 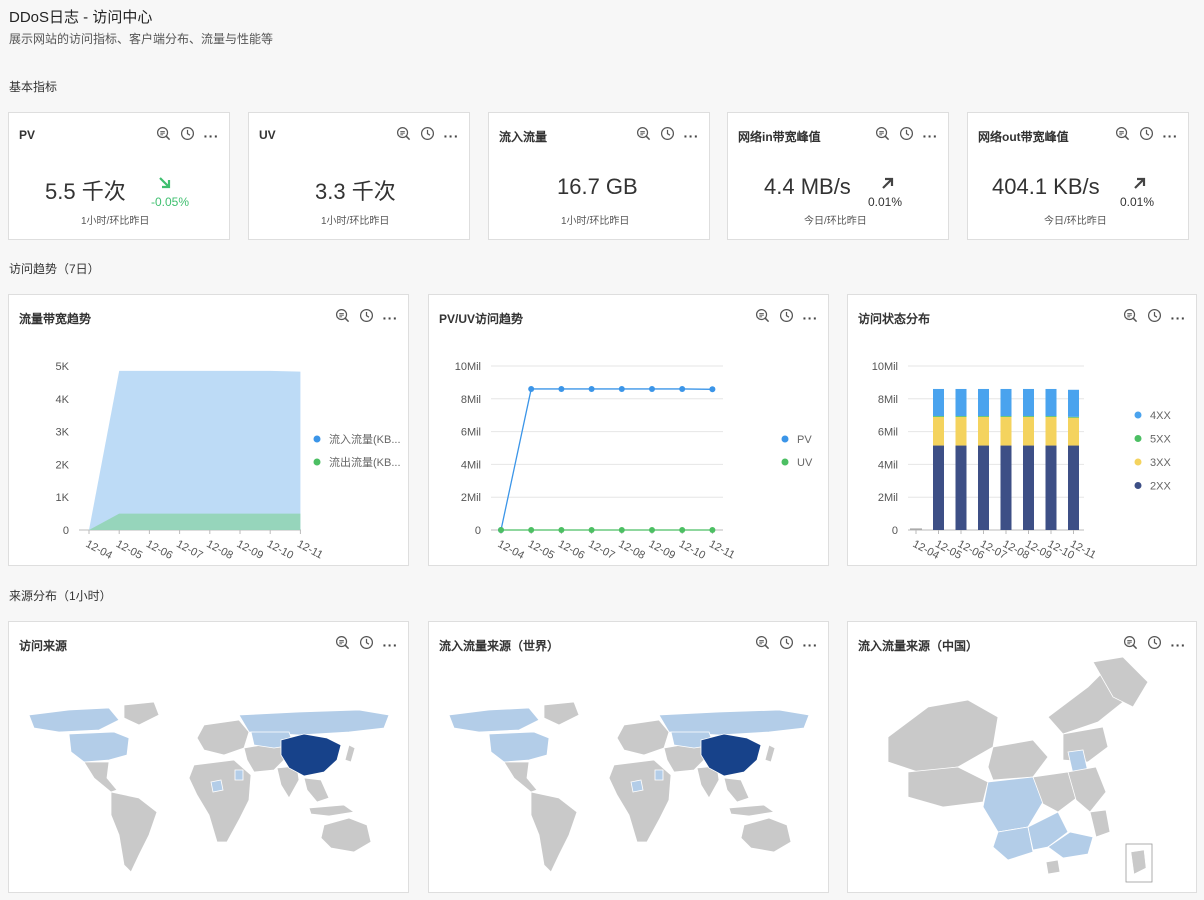 What do you see at coordinates (471, 498) in the screenshot?
I see `y-tick-label: 2Mil` at bounding box center [471, 498].